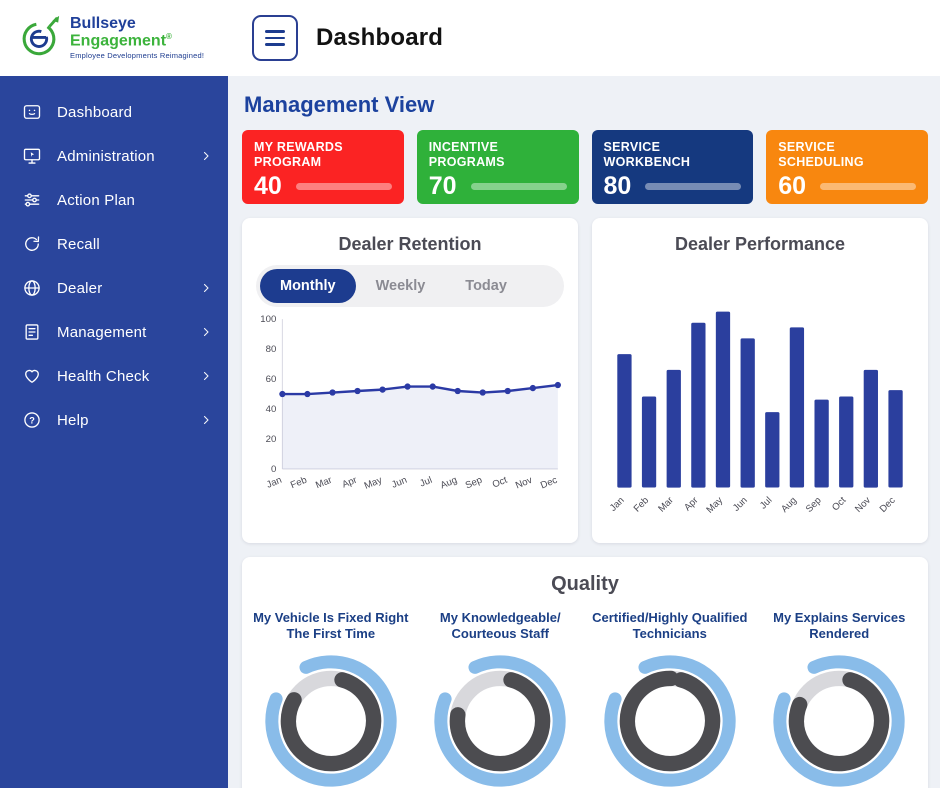 This screenshot has width=940, height=788. I want to click on sidebar-item-health-check: Health Check, so click(114, 376).